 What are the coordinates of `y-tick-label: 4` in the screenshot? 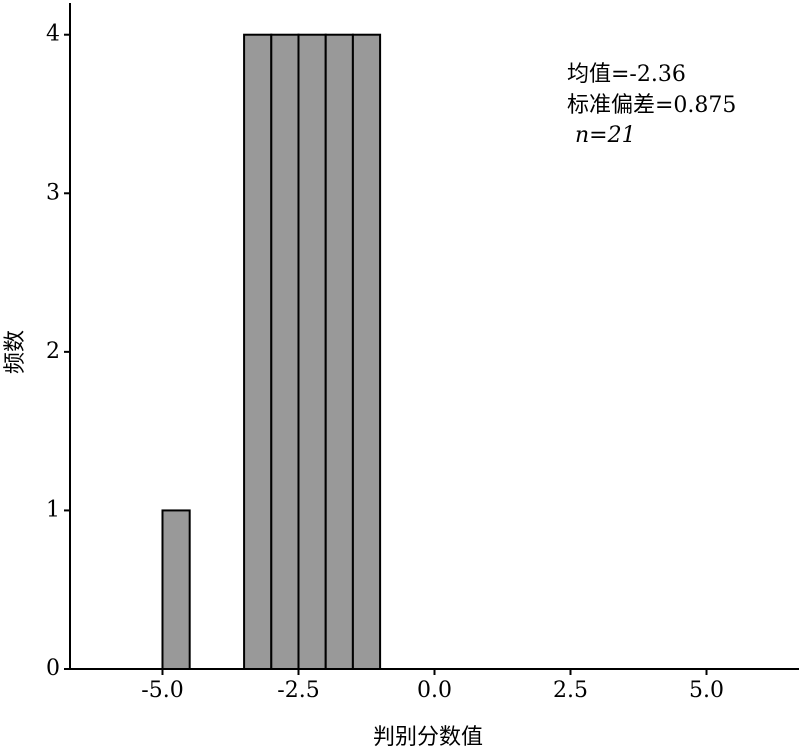 It's located at (53, 34).